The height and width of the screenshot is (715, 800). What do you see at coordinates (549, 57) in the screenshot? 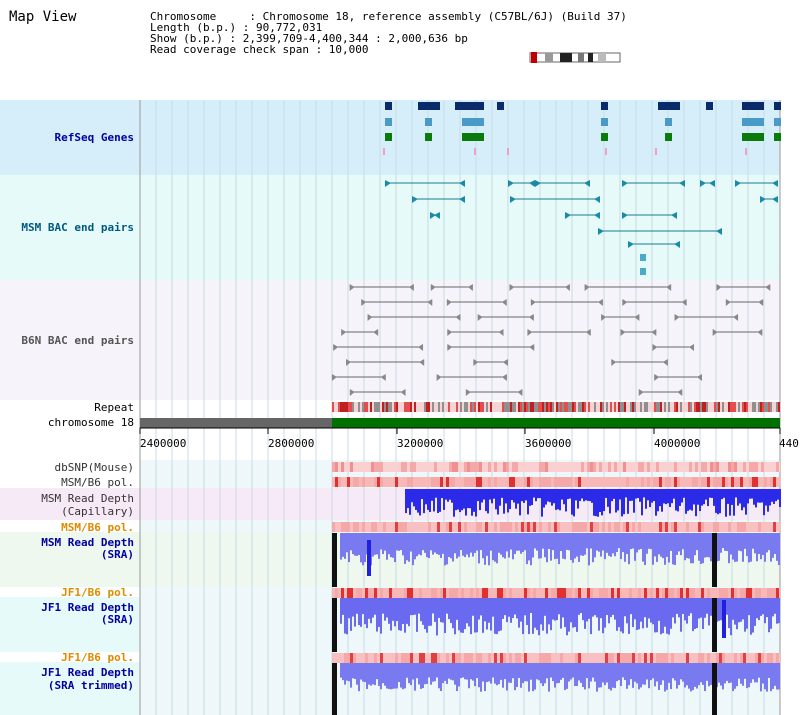
I see `ideogram-band` at bounding box center [549, 57].